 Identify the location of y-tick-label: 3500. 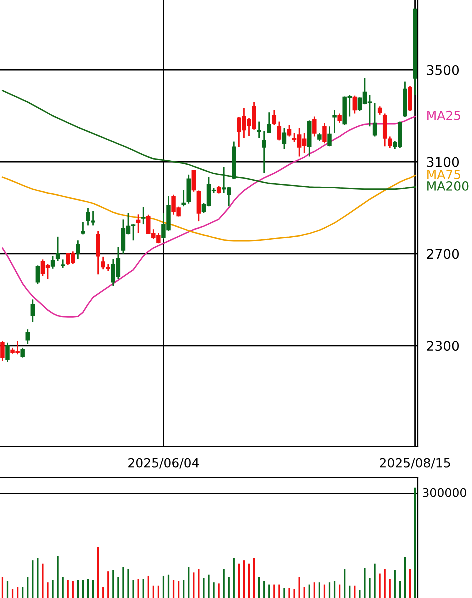
(443, 70).